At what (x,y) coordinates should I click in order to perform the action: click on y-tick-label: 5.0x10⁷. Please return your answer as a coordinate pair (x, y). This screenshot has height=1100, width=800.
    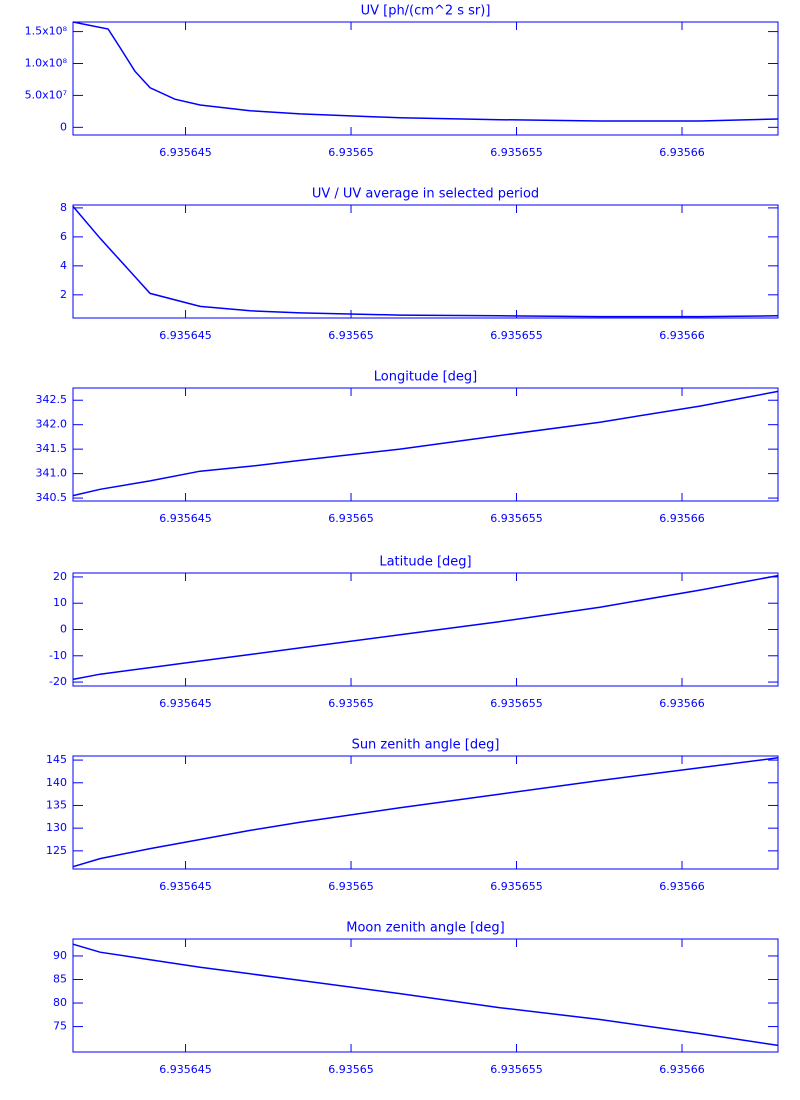
    Looking at the image, I should click on (46, 94).